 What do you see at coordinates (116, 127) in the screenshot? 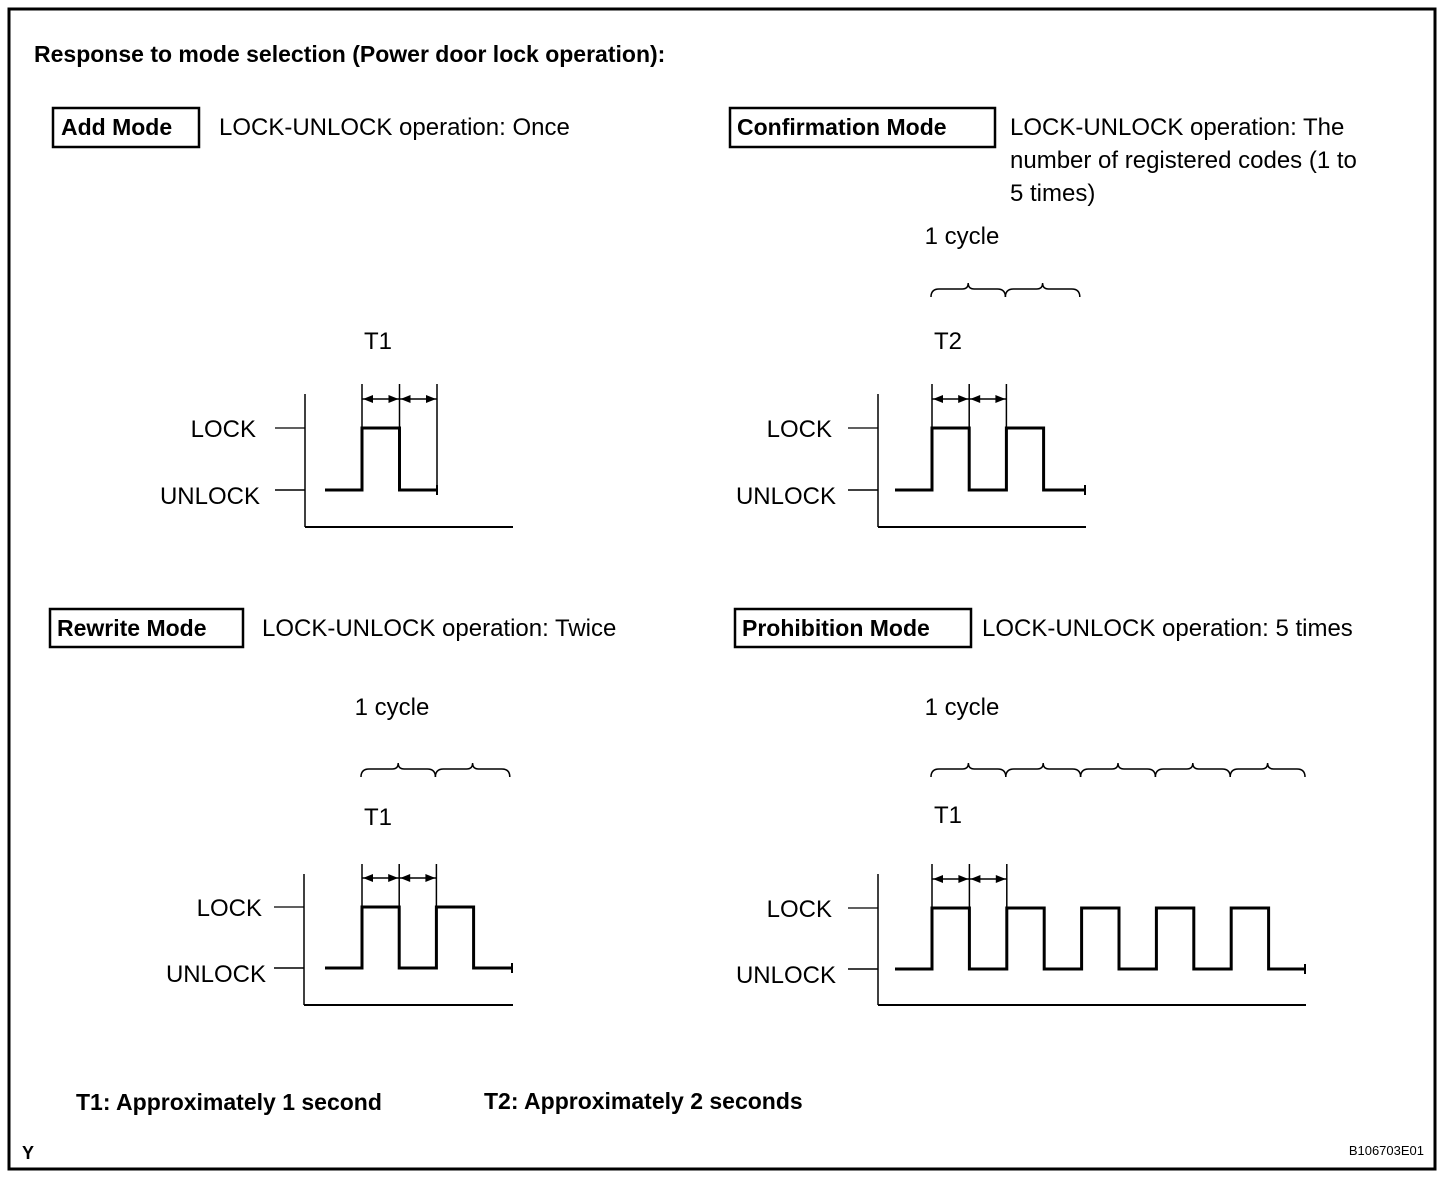
I see `add-mode-label: Add Mode` at bounding box center [116, 127].